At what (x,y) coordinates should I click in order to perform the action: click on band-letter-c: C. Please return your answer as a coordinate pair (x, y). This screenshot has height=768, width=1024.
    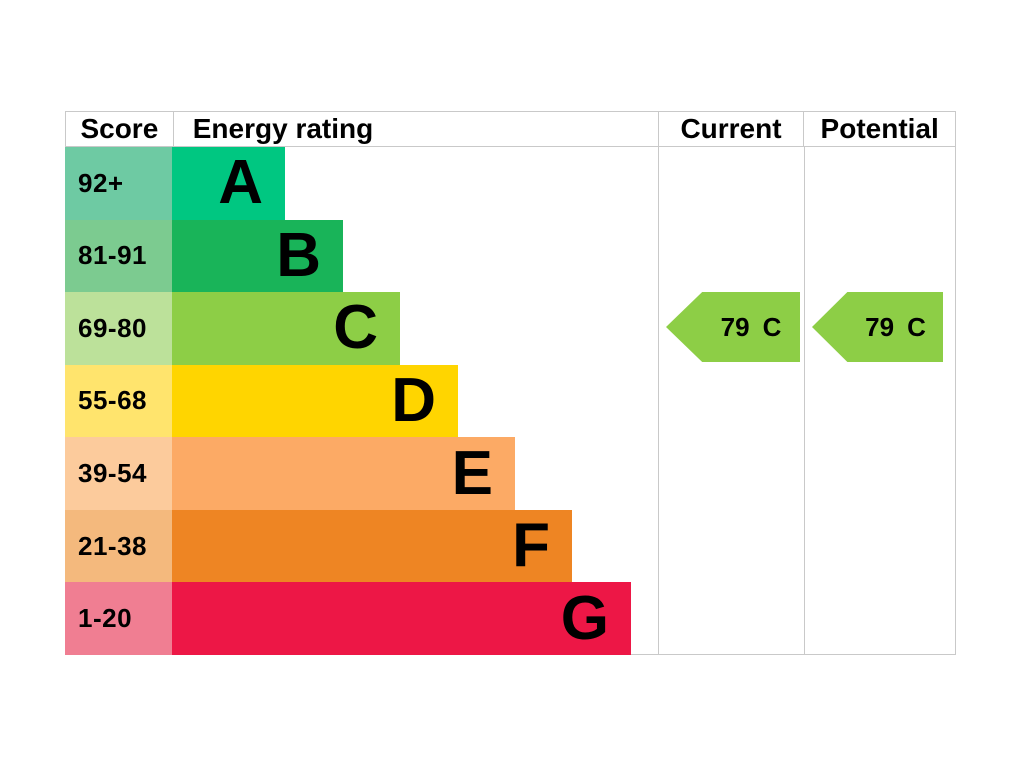
    Looking at the image, I should click on (355, 328).